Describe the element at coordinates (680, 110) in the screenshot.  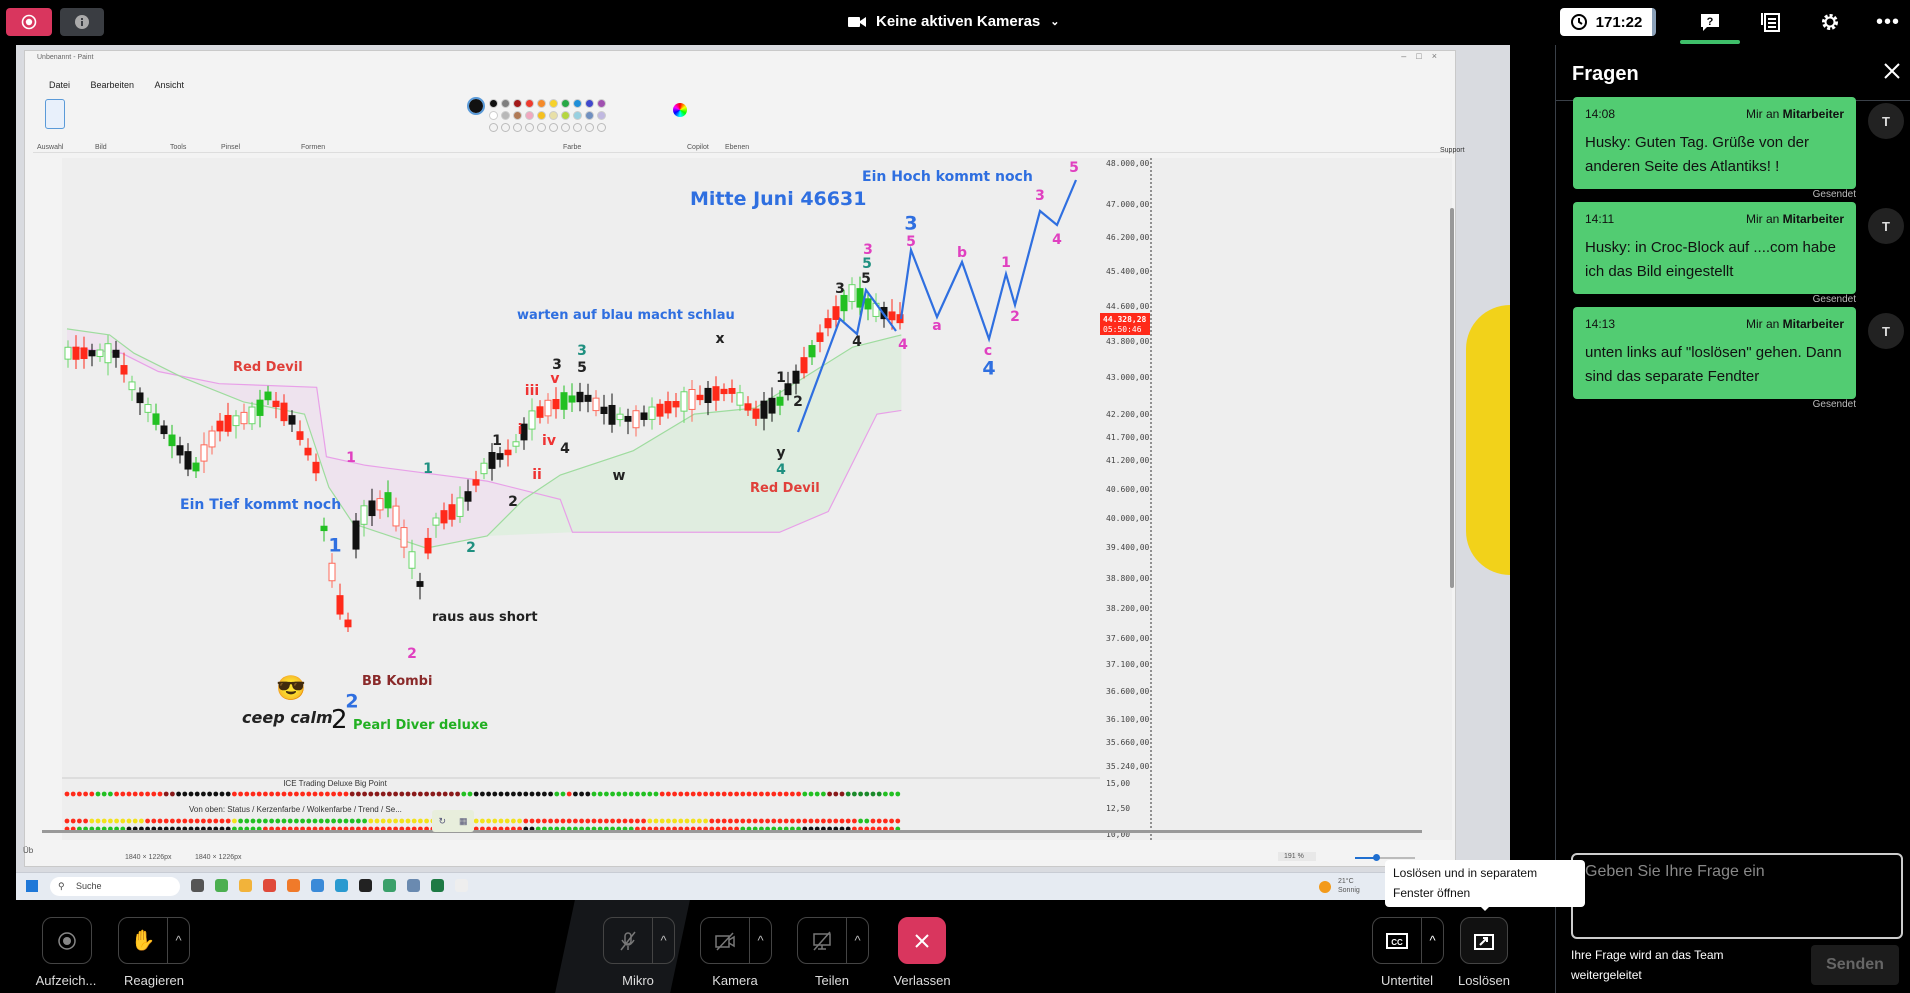
I see `color-picker-icon` at that location.